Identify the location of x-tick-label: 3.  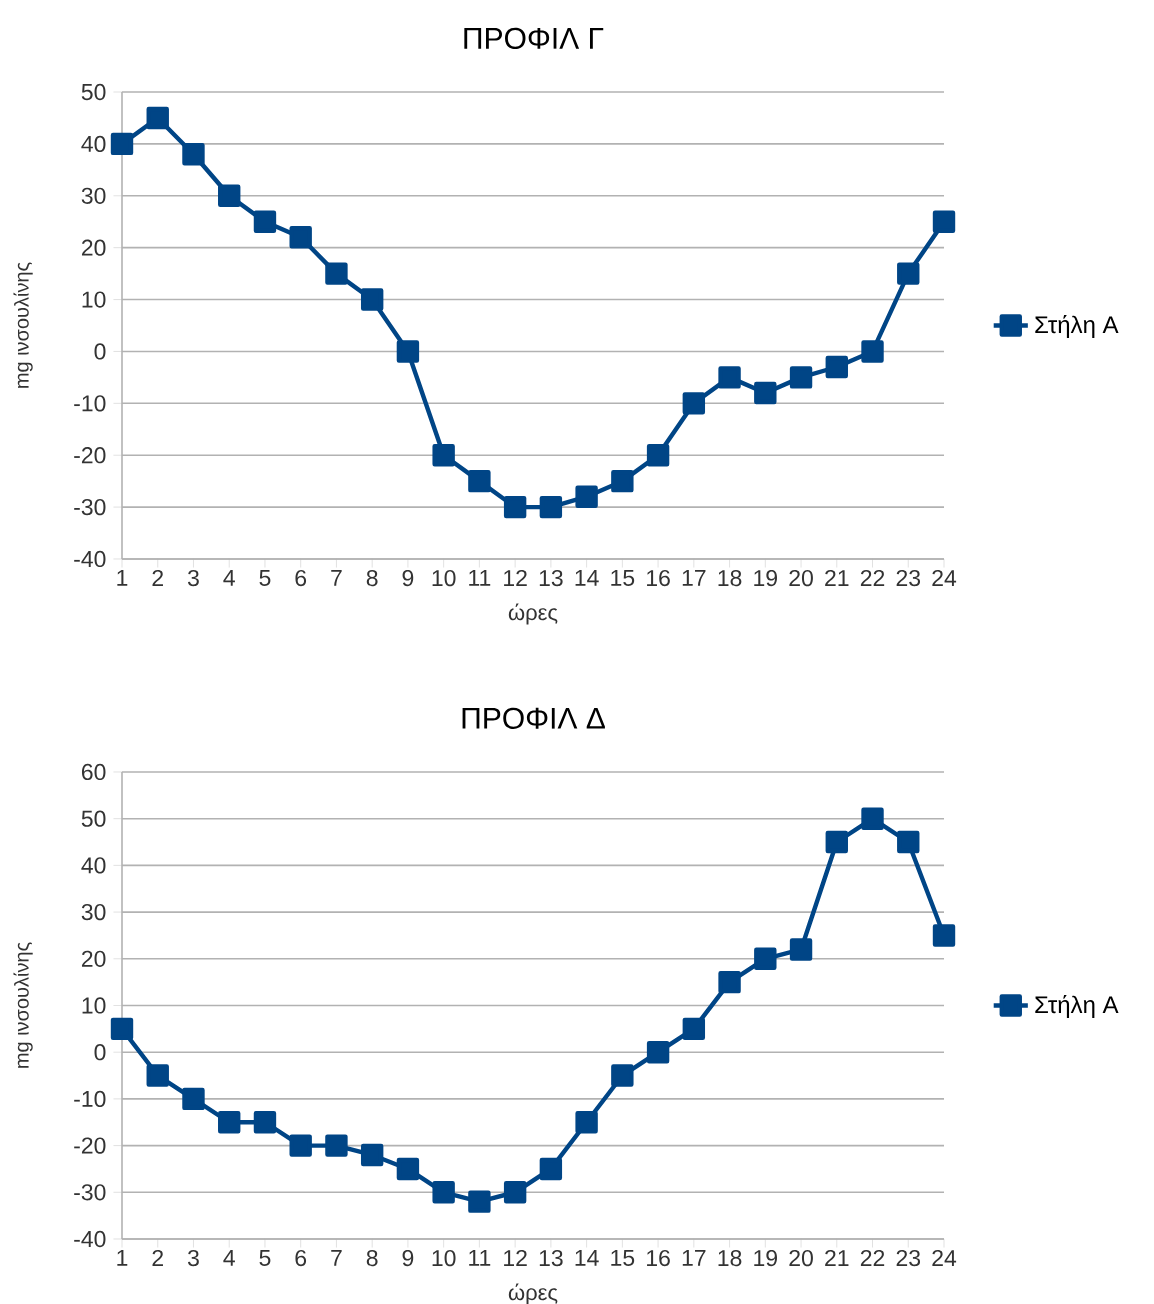
(193, 1258).